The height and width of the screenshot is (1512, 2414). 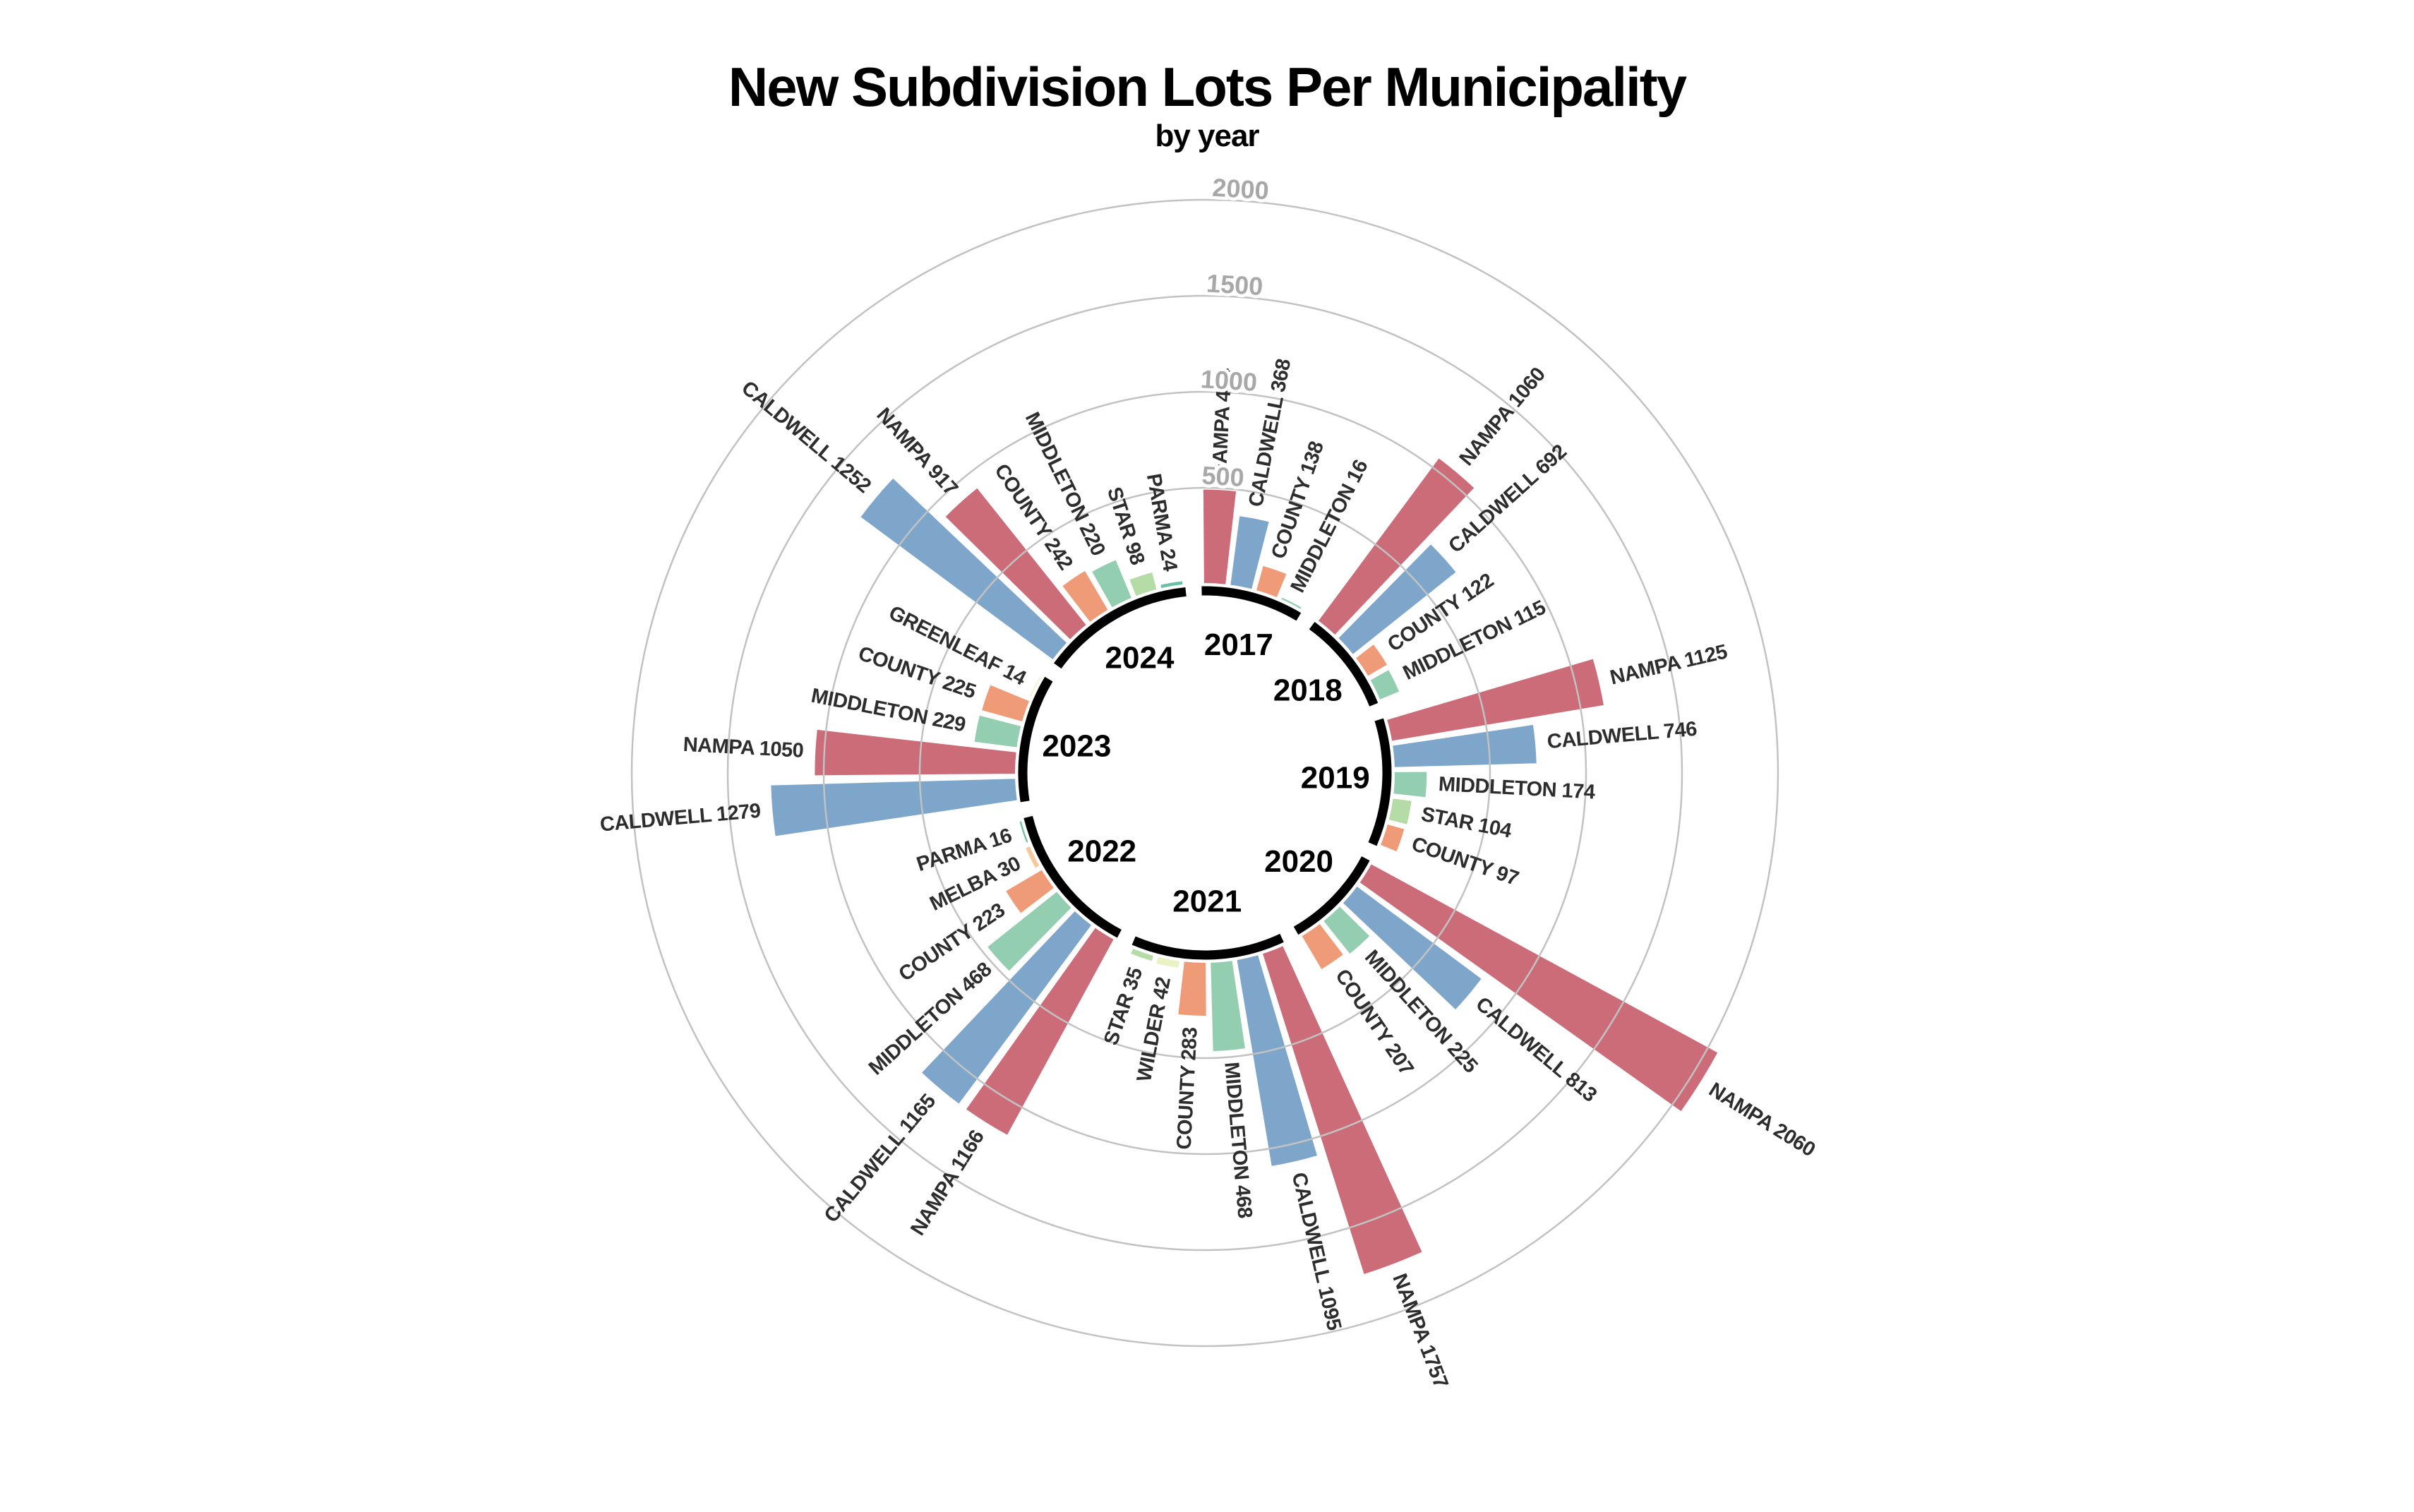 What do you see at coordinates (1085, 597) in the screenshot?
I see `bar-2024-county` at bounding box center [1085, 597].